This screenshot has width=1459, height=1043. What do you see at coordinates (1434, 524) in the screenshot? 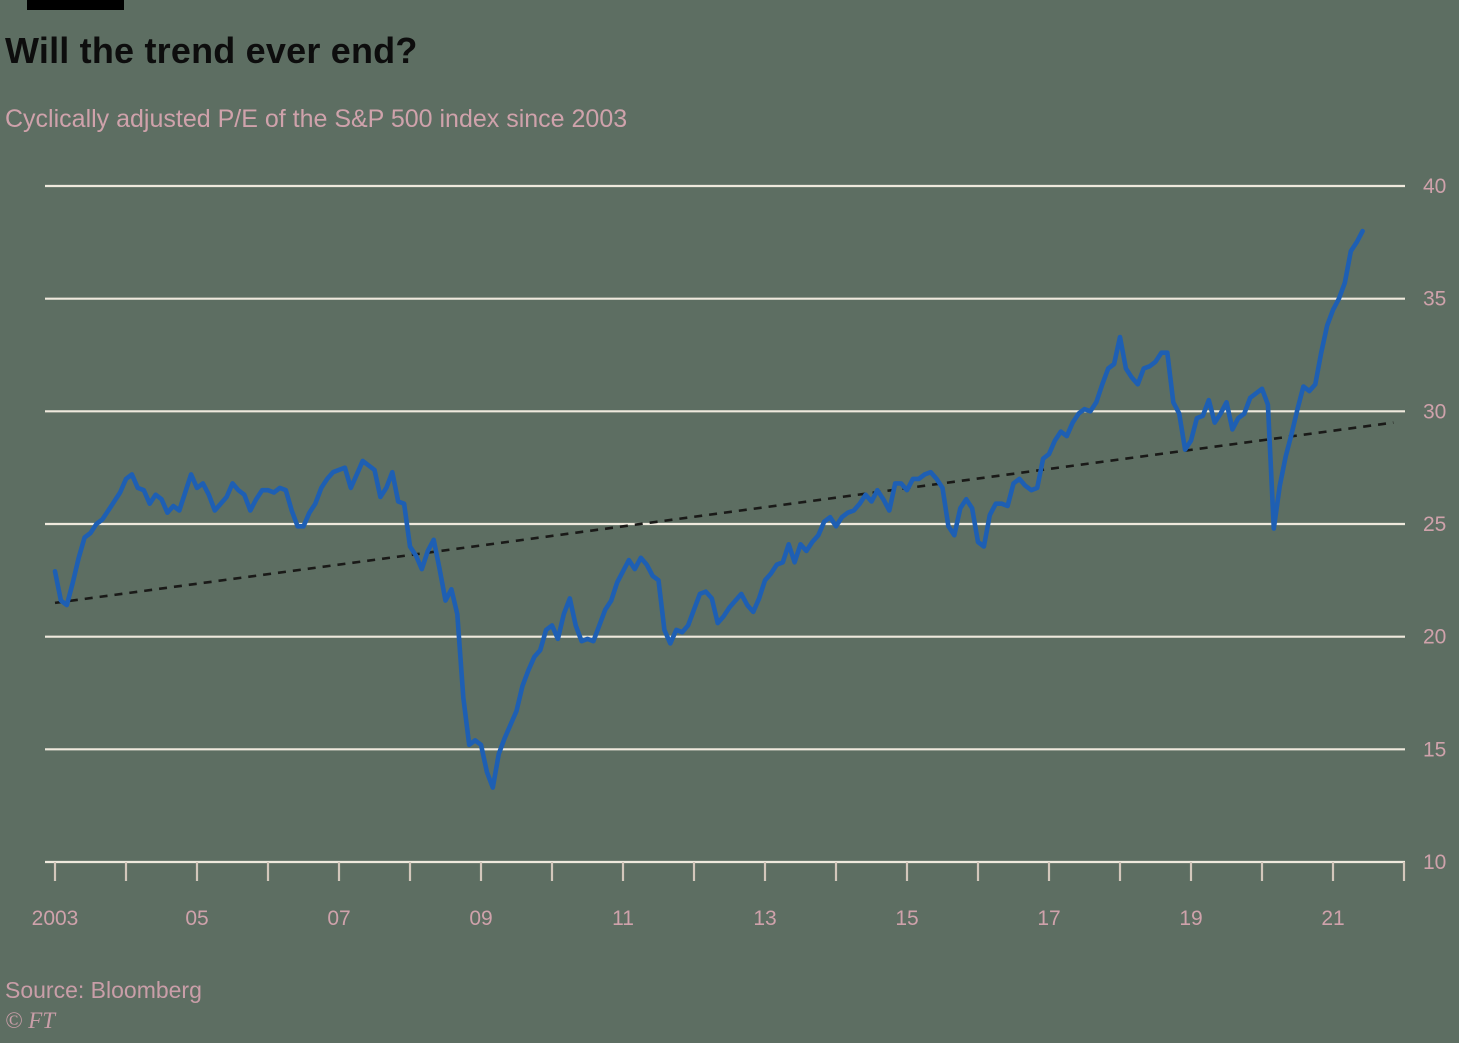
I see `y-axis-label-25: 25` at bounding box center [1434, 524].